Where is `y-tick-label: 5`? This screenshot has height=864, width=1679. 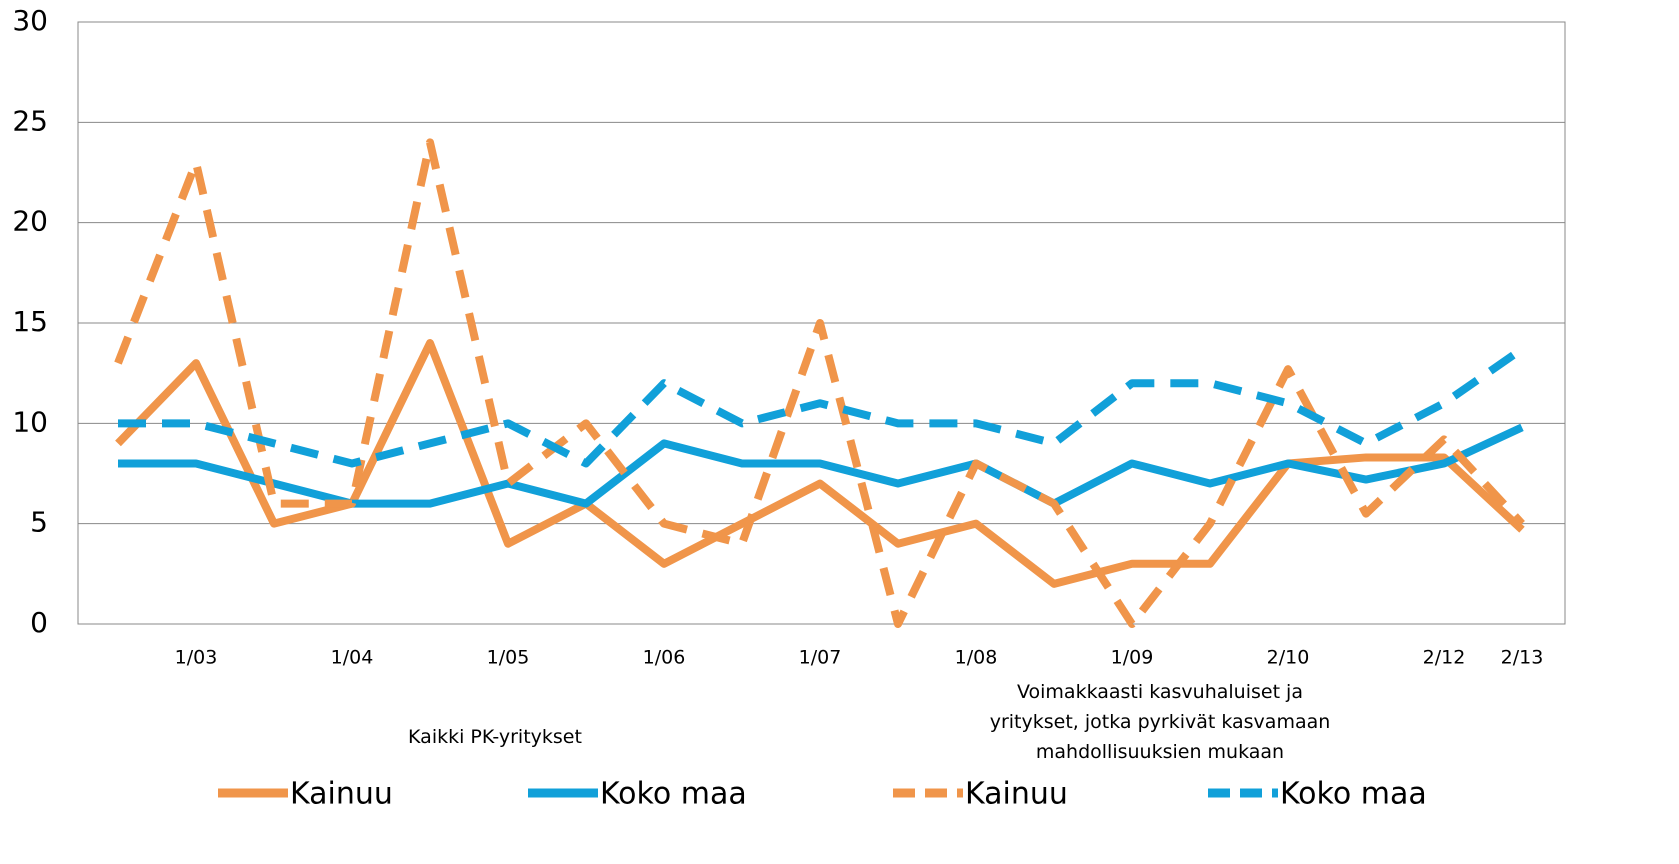
y-tick-label: 5 is located at coordinates (39, 522).